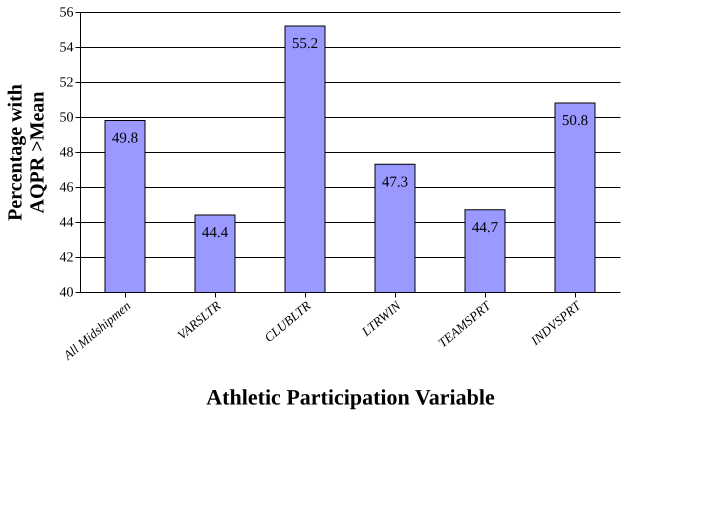 This screenshot has width=710, height=517. I want to click on data-label: 55.2, so click(305, 44).